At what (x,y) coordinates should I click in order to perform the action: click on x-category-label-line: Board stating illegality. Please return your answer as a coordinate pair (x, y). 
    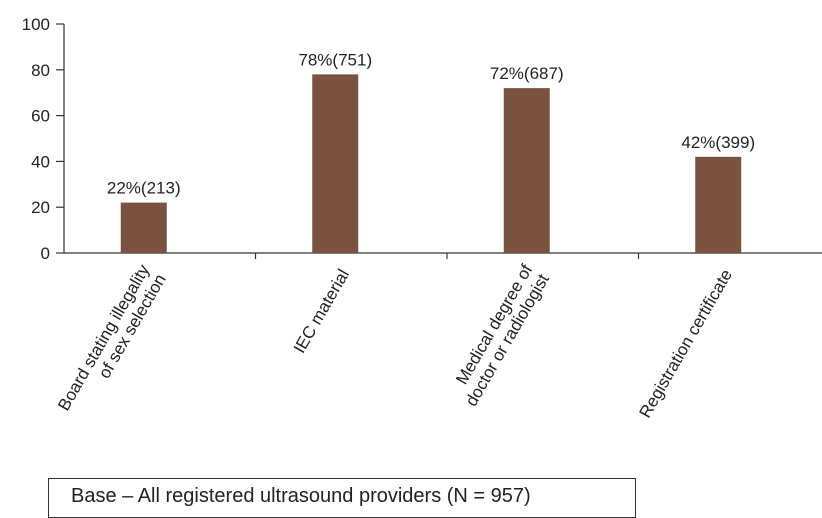
    Looking at the image, I should click on (103, 337).